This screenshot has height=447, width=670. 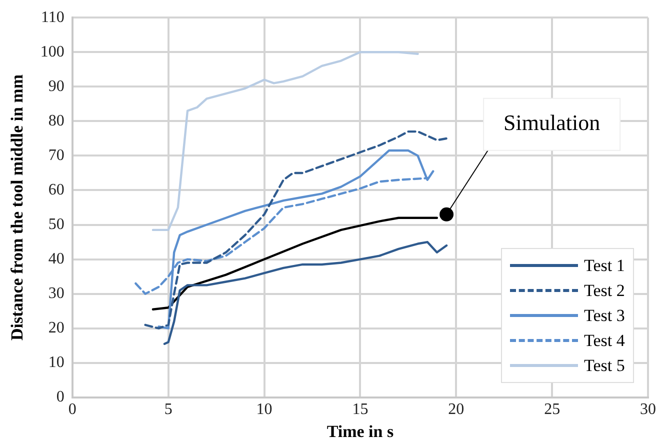 I want to click on x-tick-label: 5, so click(x=168, y=409).